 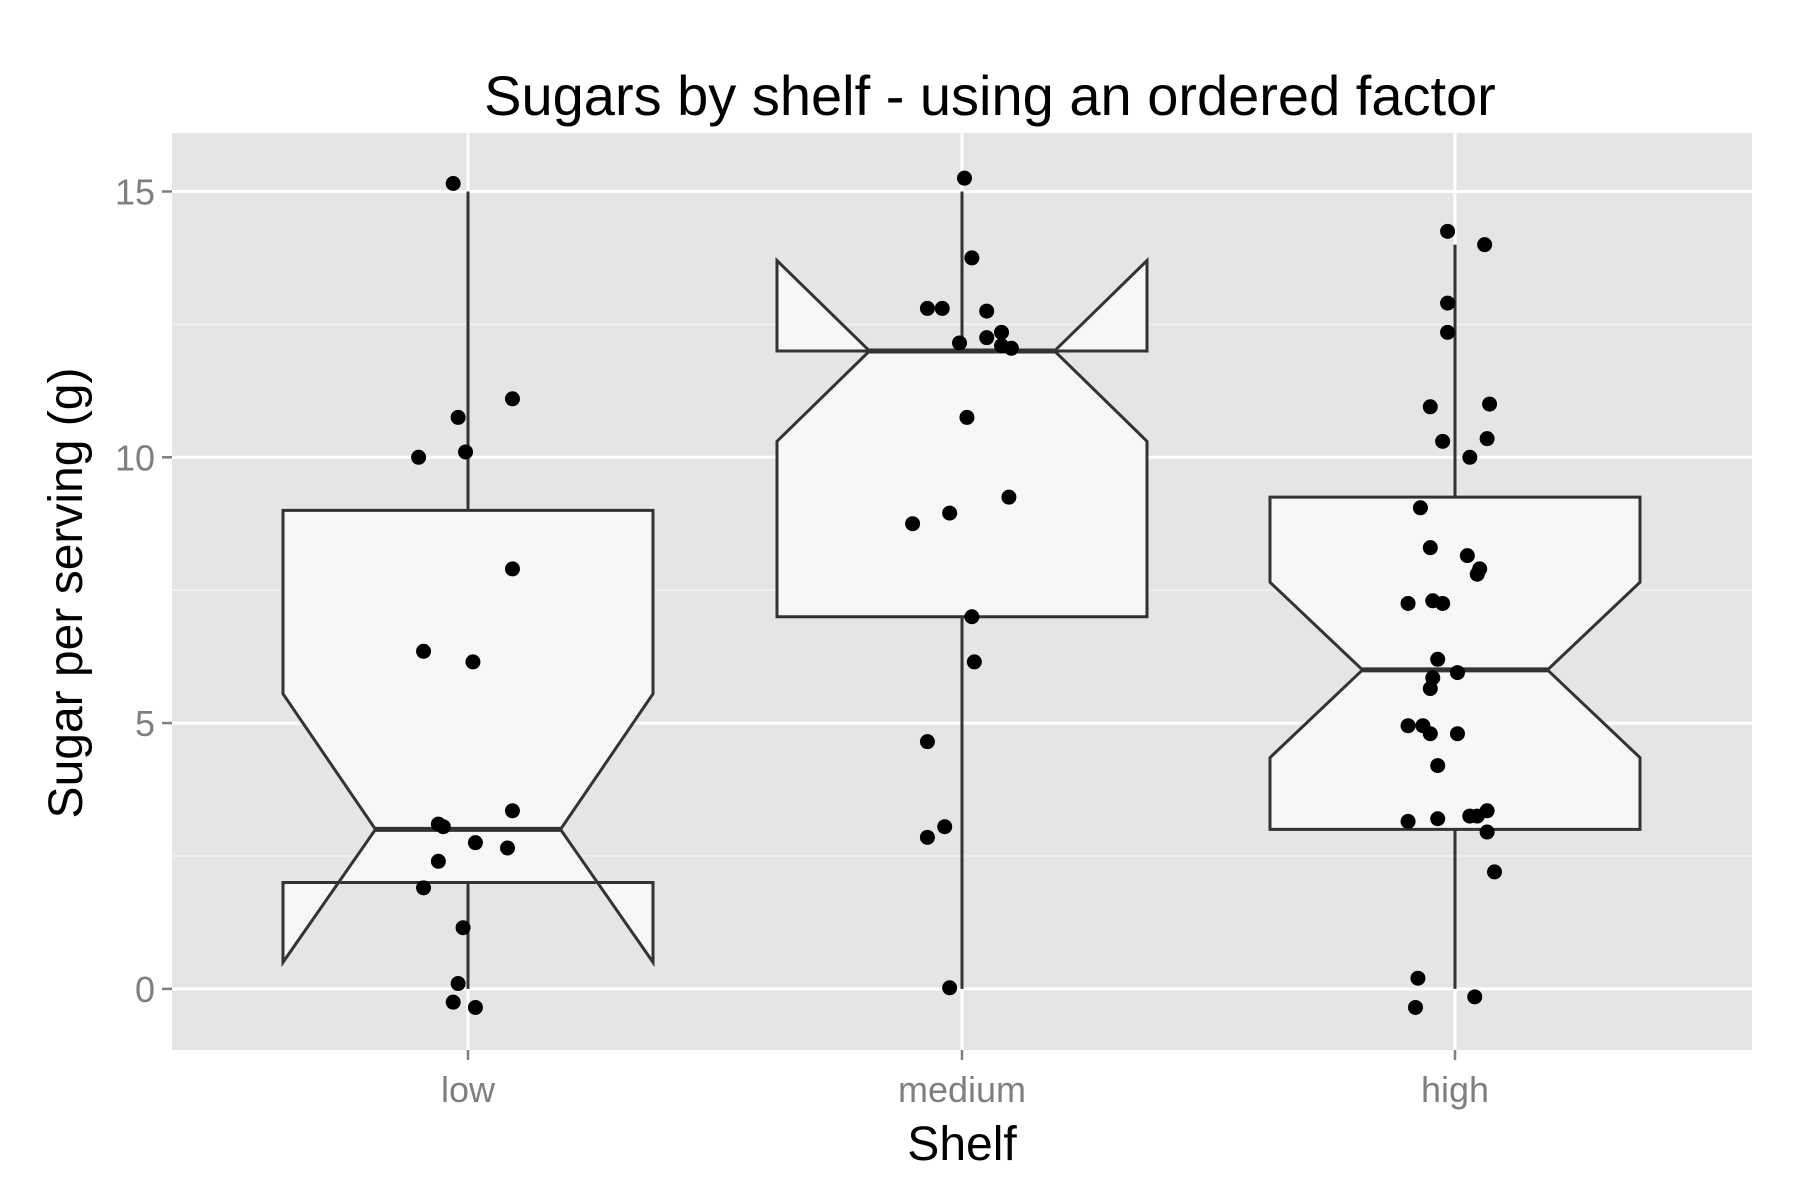 I want to click on y-tick-label: 15, so click(x=135, y=191).